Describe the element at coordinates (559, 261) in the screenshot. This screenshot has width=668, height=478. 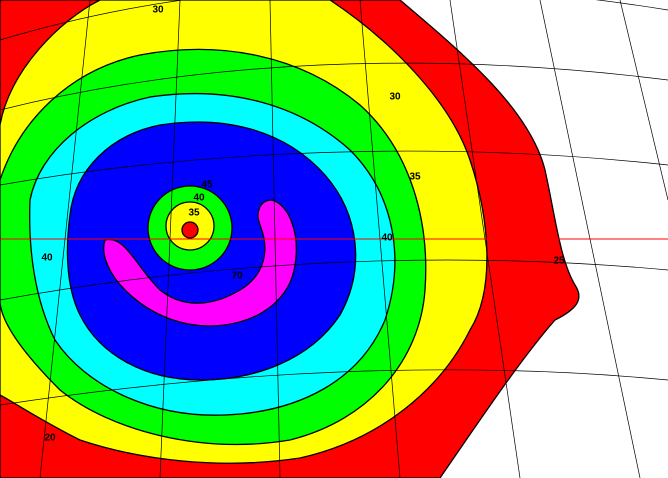
I see `contour-label: 25` at that location.